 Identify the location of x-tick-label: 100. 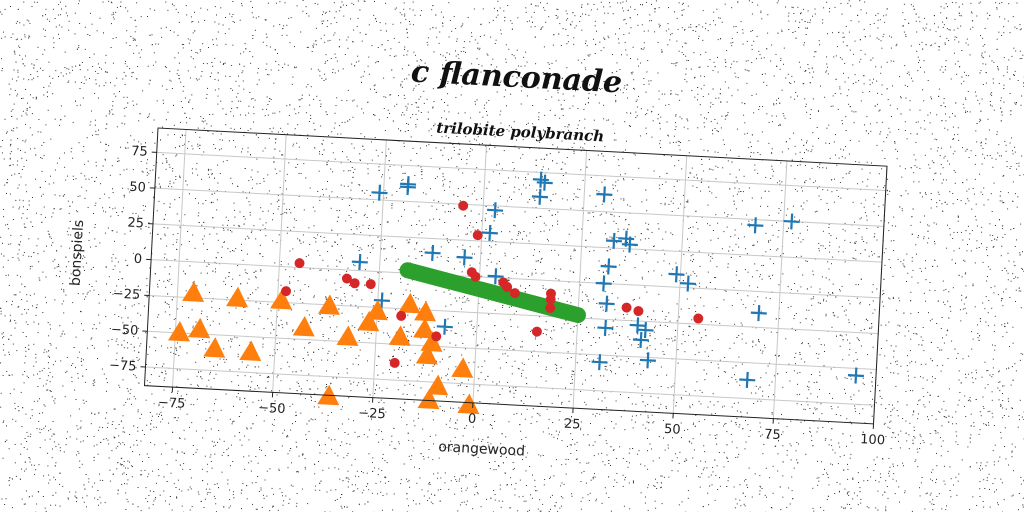
(873, 440).